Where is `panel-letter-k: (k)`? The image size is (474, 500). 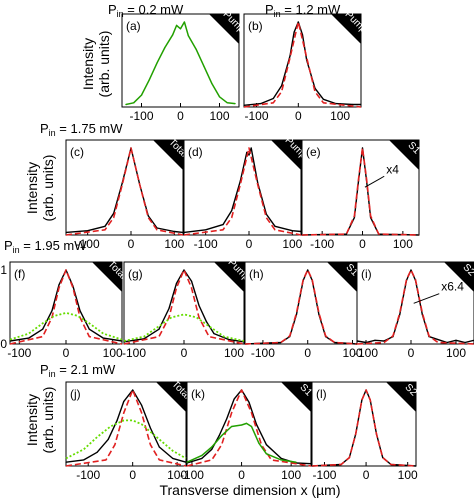
panel-letter-k: (k) is located at coordinates (198, 394).